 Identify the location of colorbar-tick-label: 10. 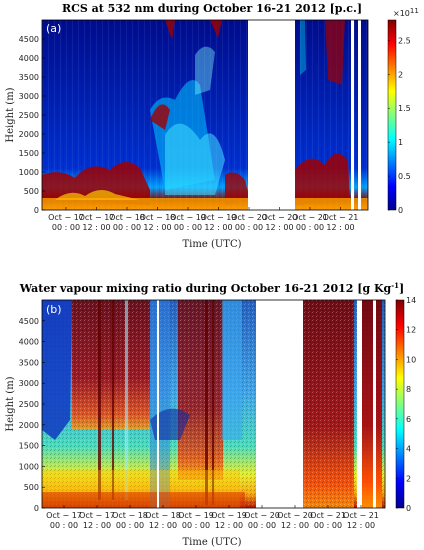
(411, 359).